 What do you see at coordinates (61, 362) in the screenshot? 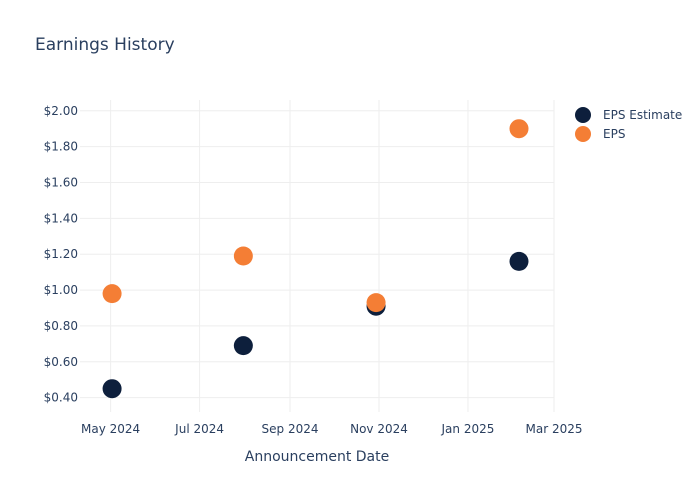
I see `y-tick-label: $0.60` at bounding box center [61, 362].